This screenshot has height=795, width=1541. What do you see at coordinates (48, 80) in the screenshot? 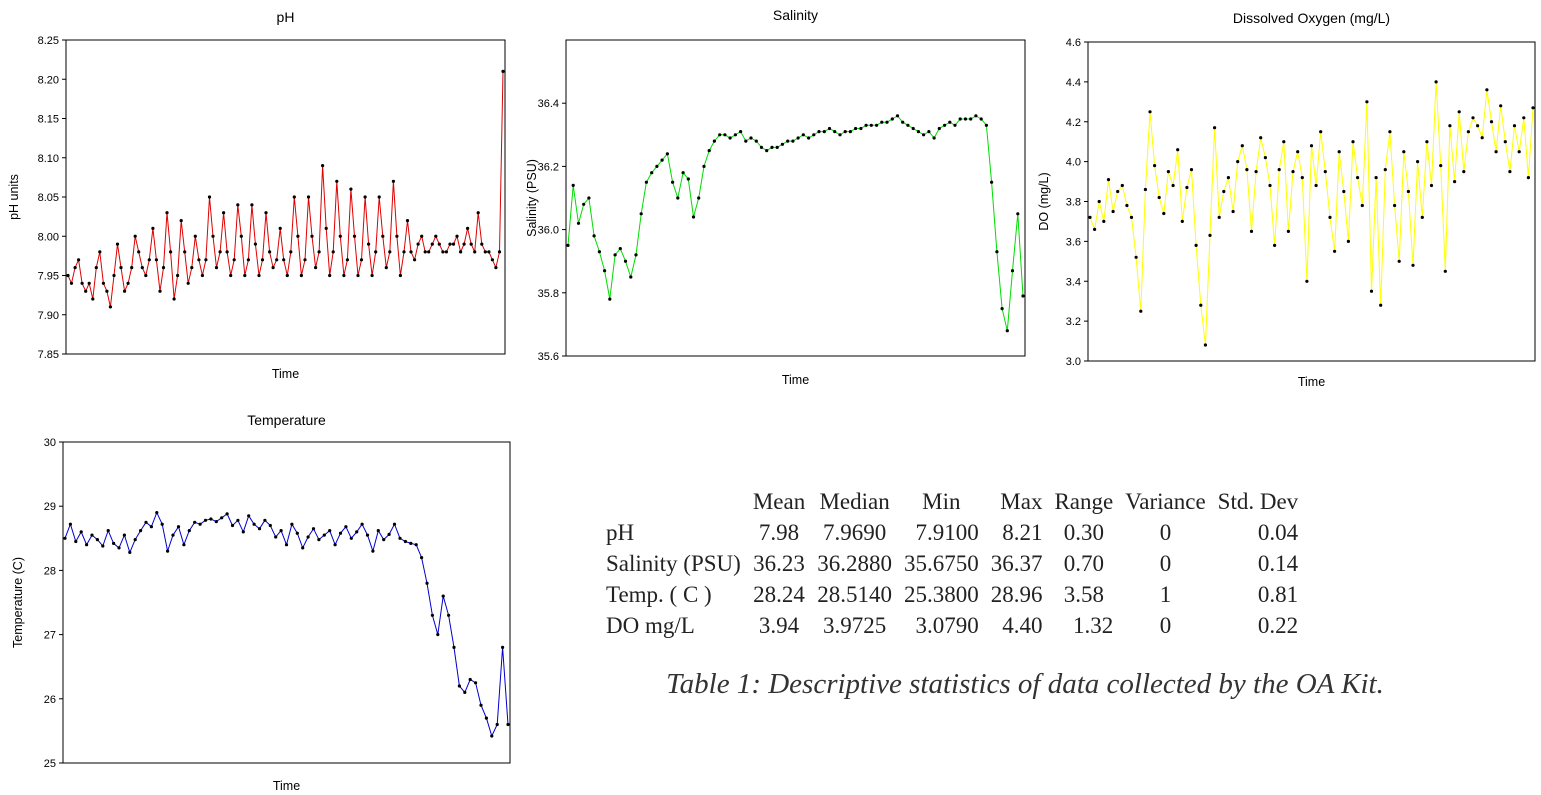
I see `ph-ytick-label: 8.20` at bounding box center [48, 80].